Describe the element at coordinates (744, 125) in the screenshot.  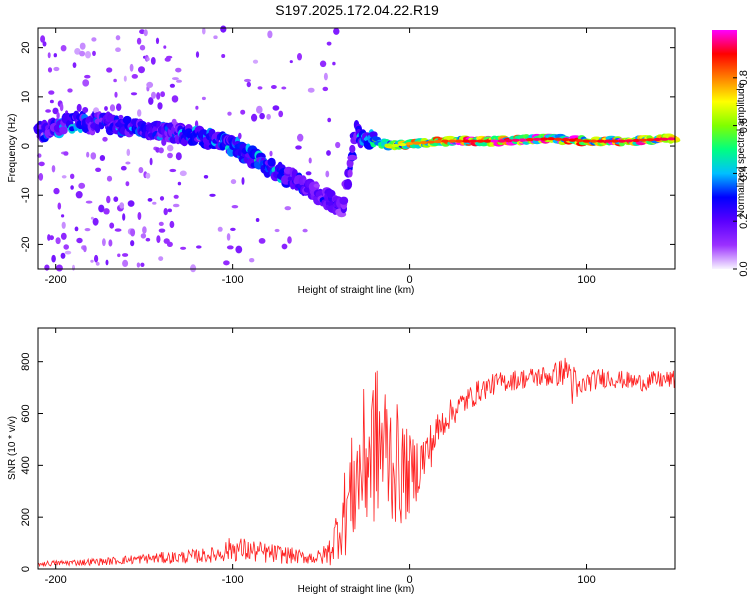
I see `colorbar-tick-label: 0.6` at that location.